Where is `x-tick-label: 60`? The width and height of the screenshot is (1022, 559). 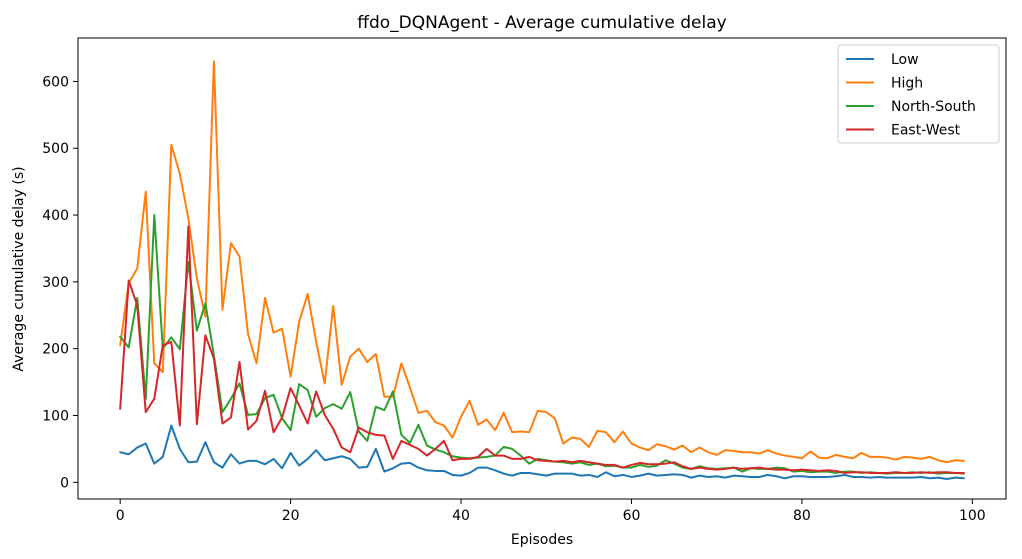
x-tick-label: 60 is located at coordinates (632, 516).